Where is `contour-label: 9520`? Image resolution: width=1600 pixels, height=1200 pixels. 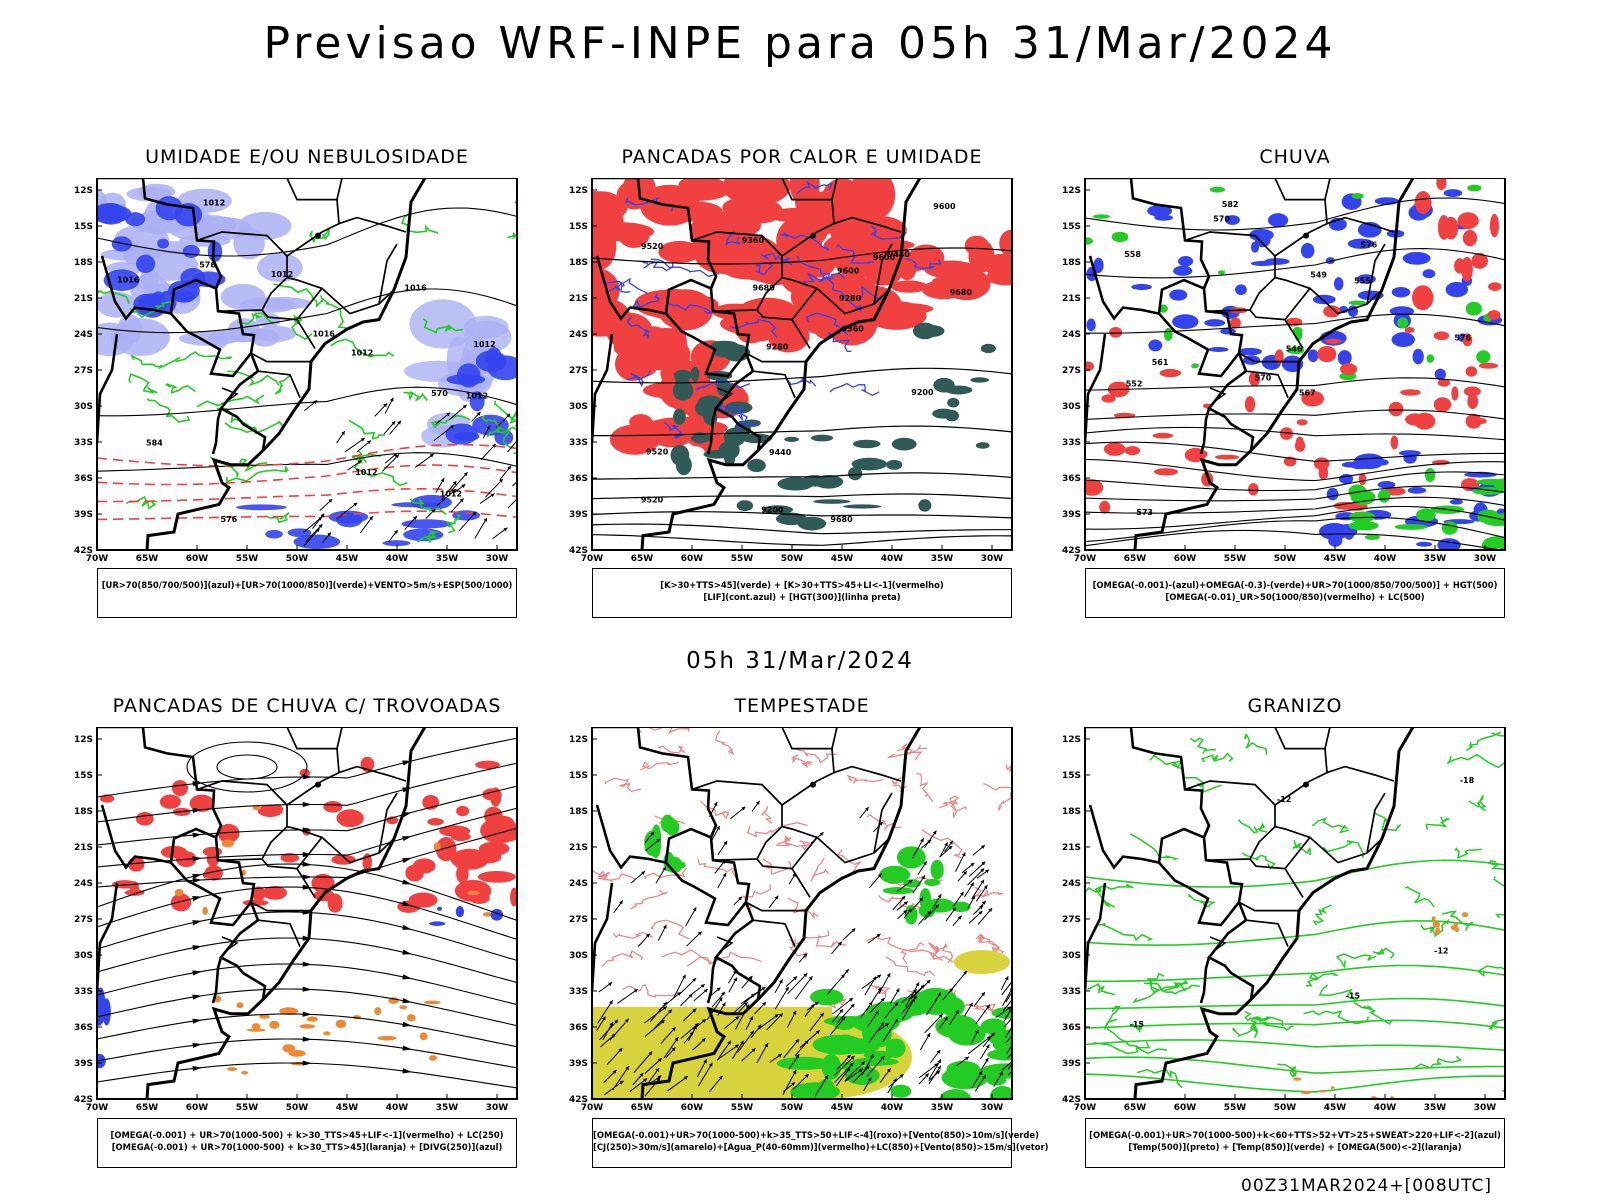
contour-label: 9520 is located at coordinates (652, 246).